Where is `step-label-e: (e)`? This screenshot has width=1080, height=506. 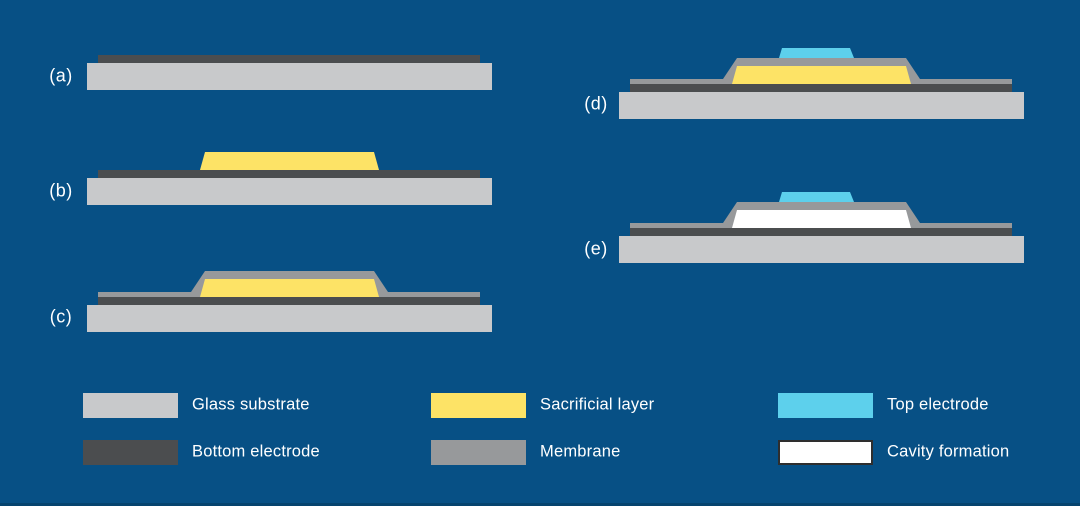 step-label-e: (e) is located at coordinates (596, 248).